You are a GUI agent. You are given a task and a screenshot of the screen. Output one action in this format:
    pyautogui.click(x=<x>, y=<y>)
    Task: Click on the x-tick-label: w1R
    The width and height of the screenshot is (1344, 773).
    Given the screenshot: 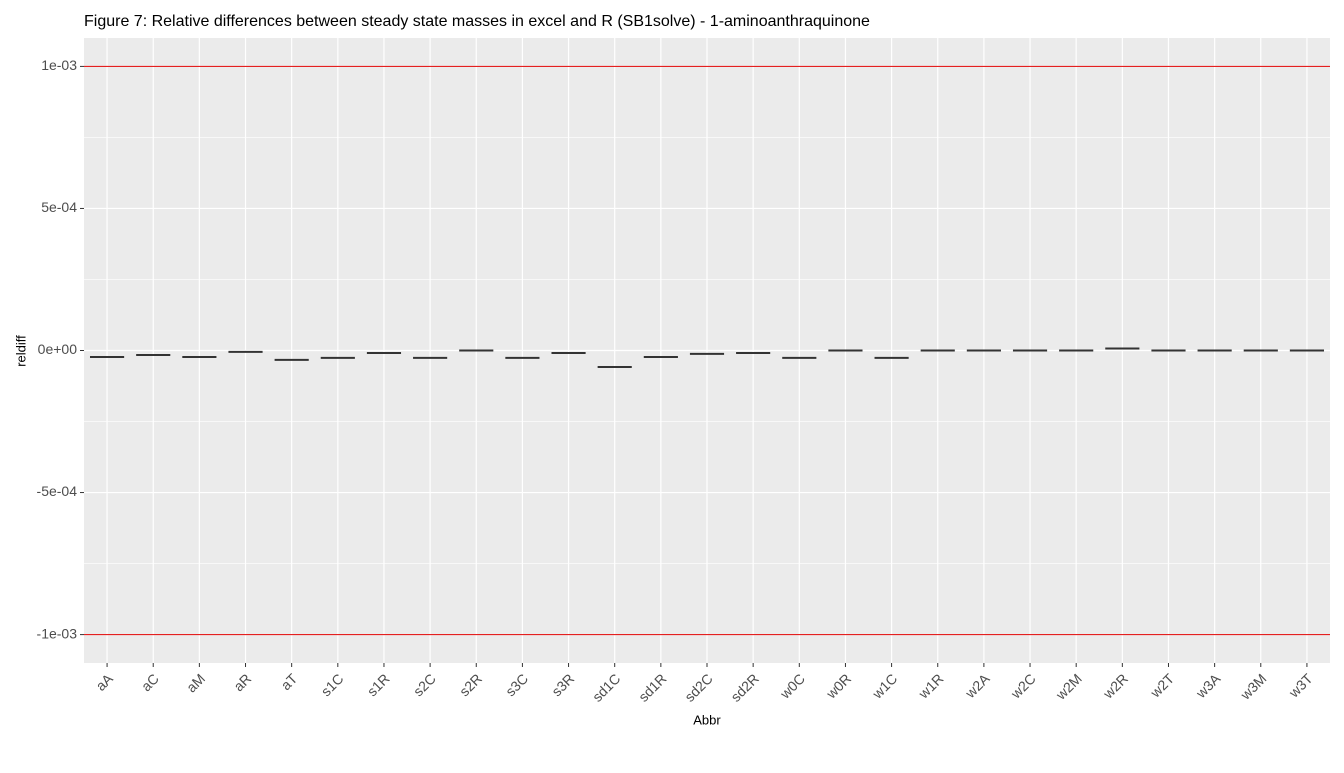 What is the action you would take?
    pyautogui.click(x=931, y=686)
    